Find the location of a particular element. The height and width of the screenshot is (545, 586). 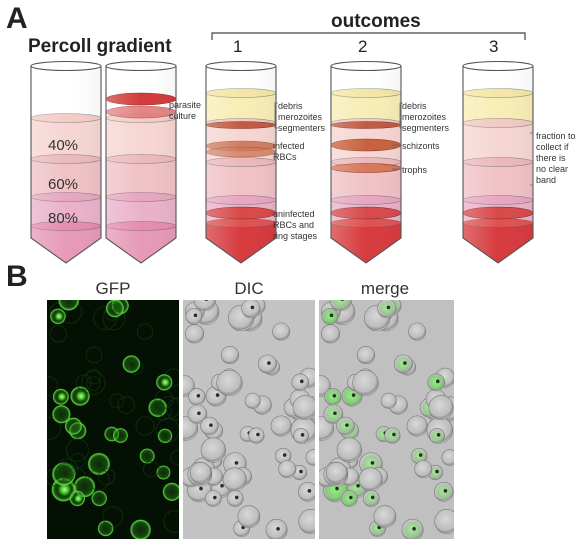

dic-micrograph is located at coordinates (249, 419).